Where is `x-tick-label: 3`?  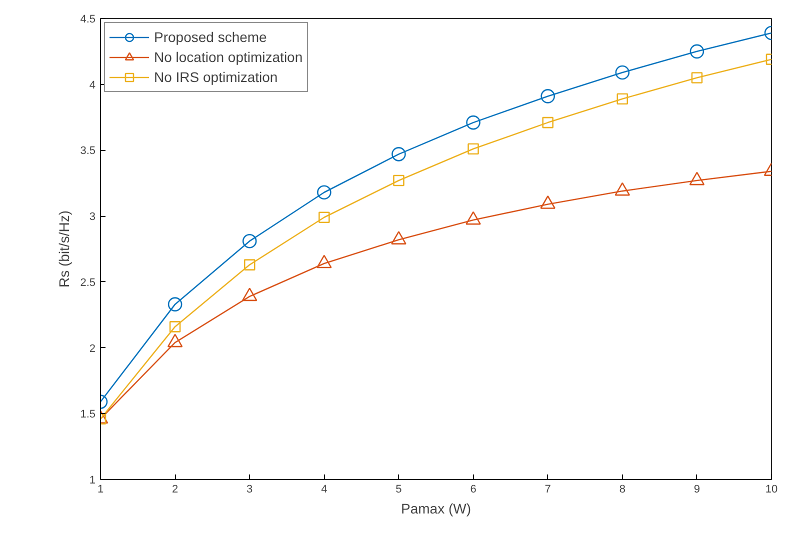 x-tick-label: 3 is located at coordinates (249, 490).